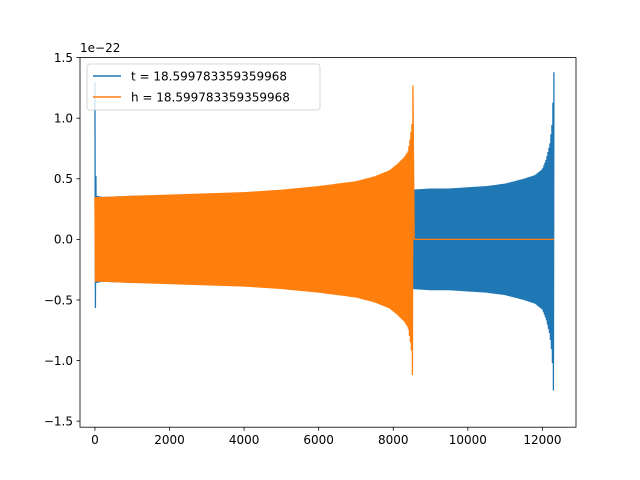 The height and width of the screenshot is (480, 640). I want to click on y-offset-label: 1e−22, so click(100, 48).